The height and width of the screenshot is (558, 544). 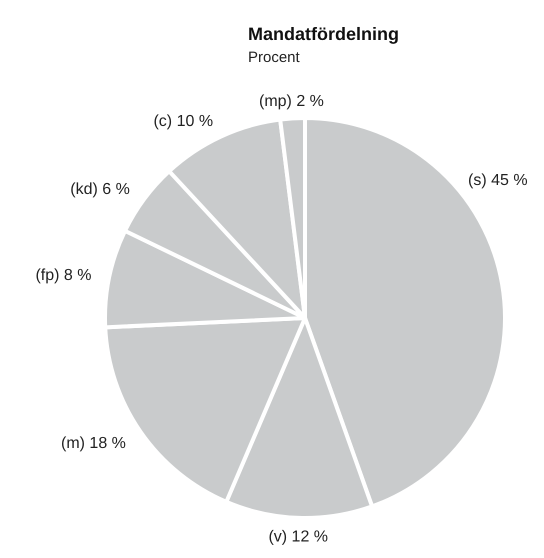 What do you see at coordinates (291, 101) in the screenshot?
I see `slice-label: (mp) 2 %` at bounding box center [291, 101].